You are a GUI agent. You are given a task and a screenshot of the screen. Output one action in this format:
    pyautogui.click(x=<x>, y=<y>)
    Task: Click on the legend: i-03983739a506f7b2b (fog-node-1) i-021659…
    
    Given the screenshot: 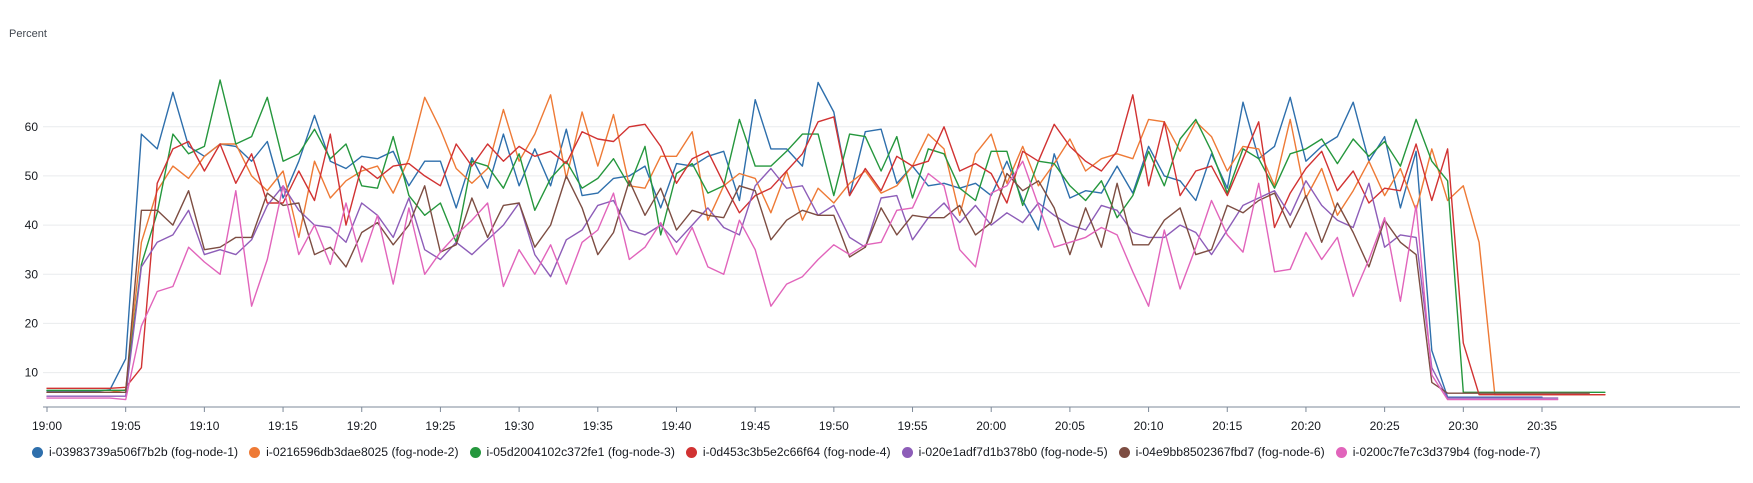 What is the action you would take?
    pyautogui.click(x=887, y=452)
    